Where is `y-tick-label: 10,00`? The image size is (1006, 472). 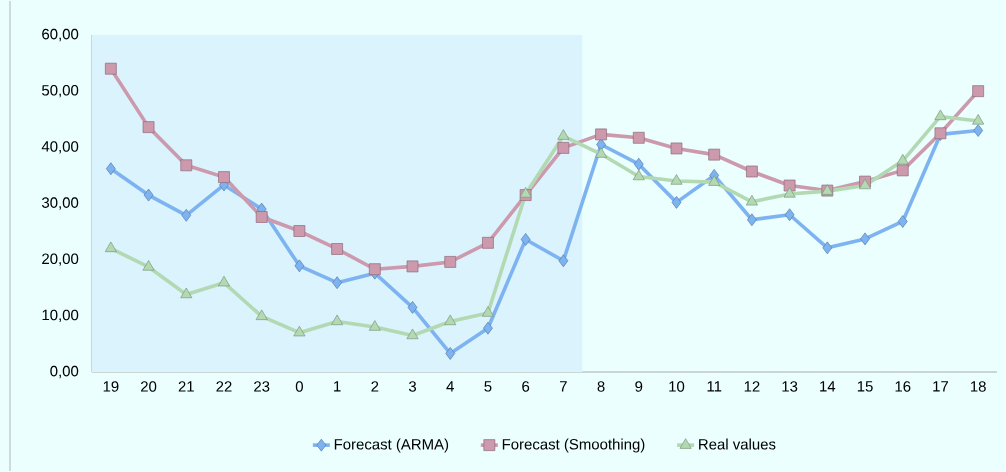
y-tick-label: 10,00 is located at coordinates (60, 315).